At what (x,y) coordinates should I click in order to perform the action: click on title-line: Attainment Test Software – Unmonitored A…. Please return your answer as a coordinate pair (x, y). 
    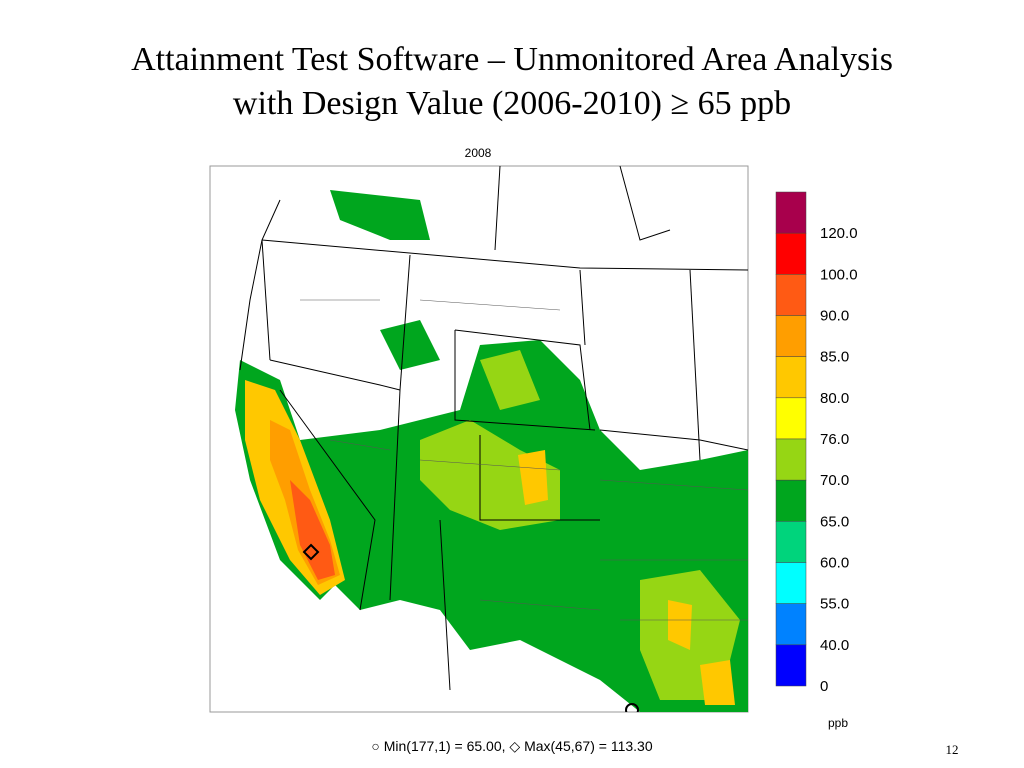
    Looking at the image, I should click on (512, 59).